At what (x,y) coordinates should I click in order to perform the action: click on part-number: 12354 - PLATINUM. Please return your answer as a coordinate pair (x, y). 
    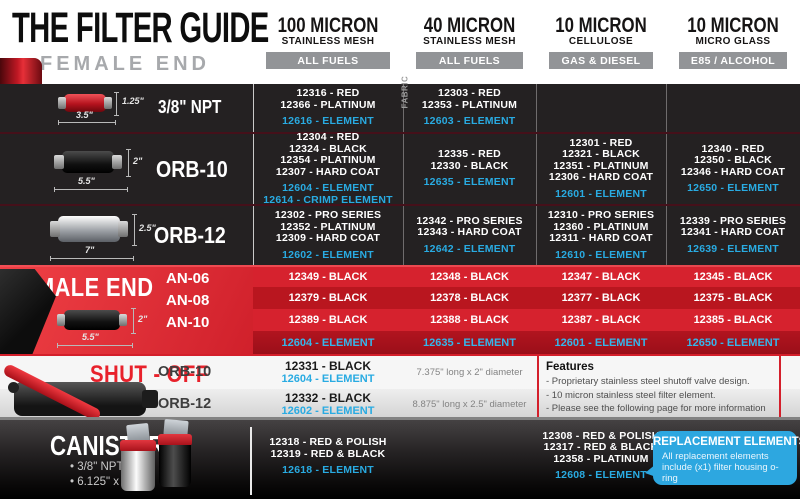
    Looking at the image, I should click on (328, 160).